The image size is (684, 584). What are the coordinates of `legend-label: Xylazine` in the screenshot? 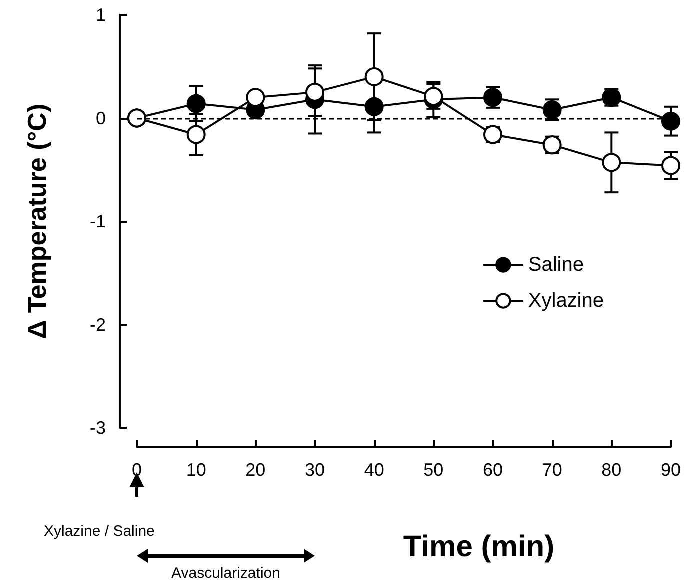 It's located at (566, 301).